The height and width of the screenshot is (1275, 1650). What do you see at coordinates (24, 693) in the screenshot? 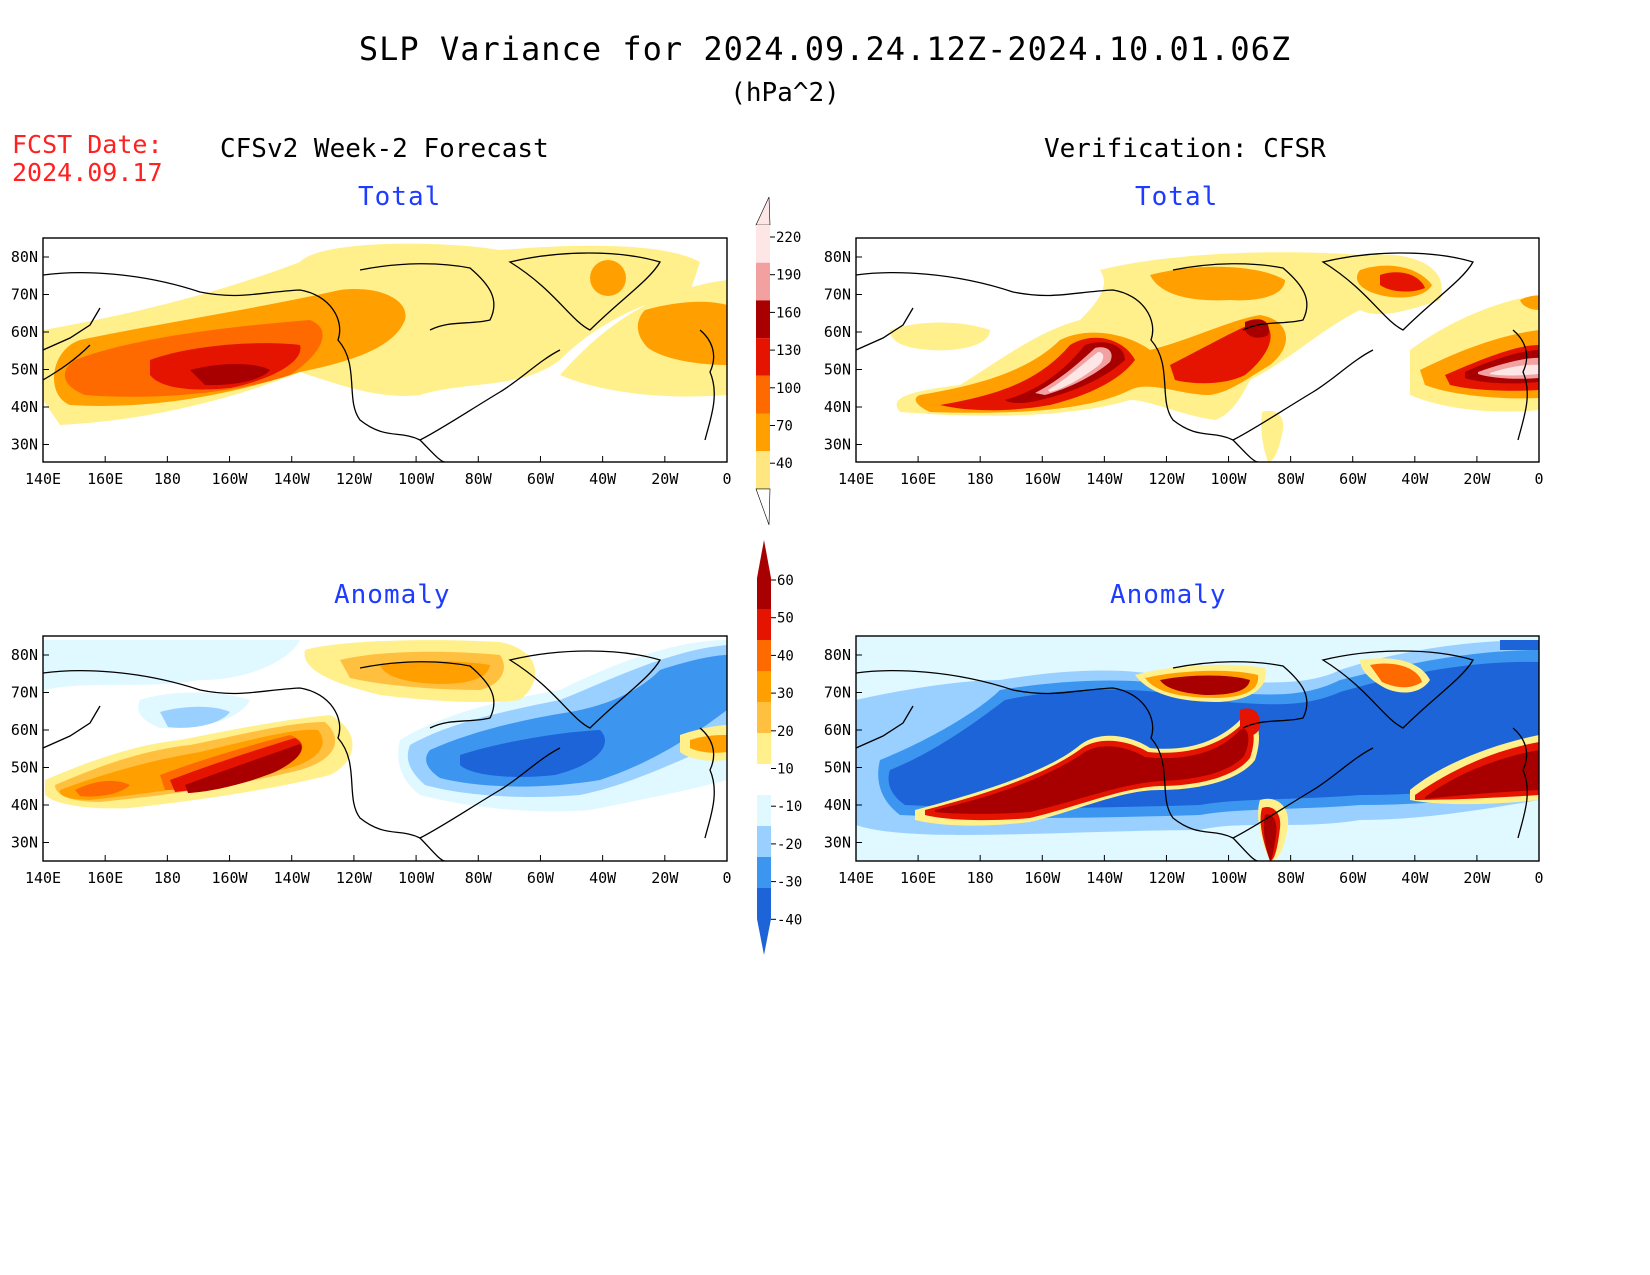
I see `forecast-anomaly-lat-label: 70N` at bounding box center [24, 693].